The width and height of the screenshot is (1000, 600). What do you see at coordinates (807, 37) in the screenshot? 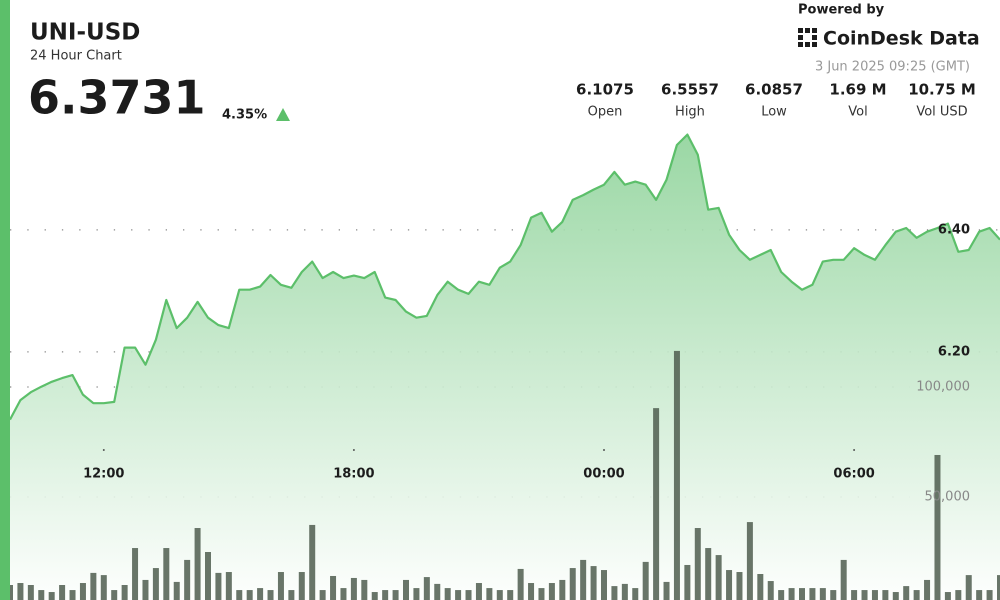
I see `logo-icon` at bounding box center [807, 37].